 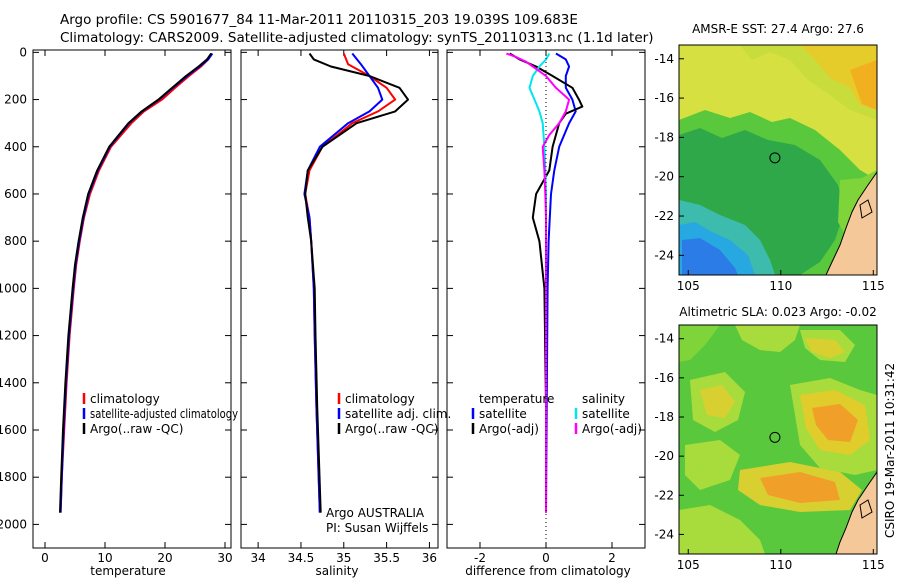 I want to click on x-tick-label: 20, so click(x=164, y=558).